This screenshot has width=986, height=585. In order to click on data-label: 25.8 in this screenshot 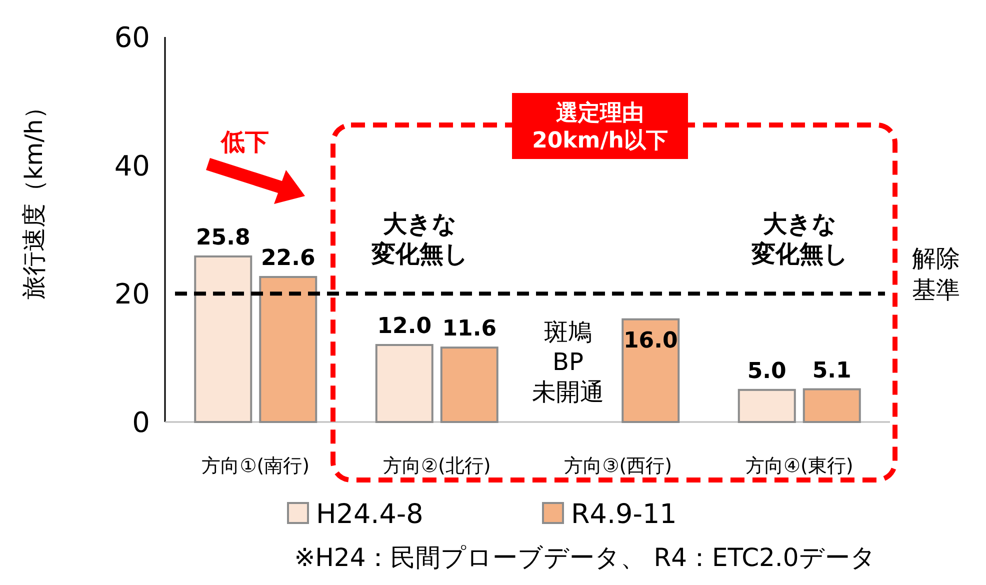, I will do `click(223, 237)`.